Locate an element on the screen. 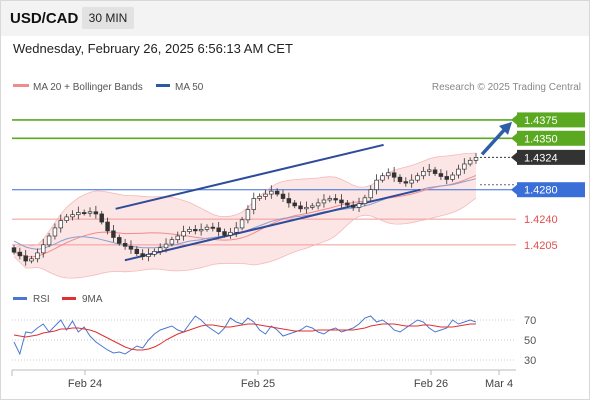 The width and height of the screenshot is (590, 400). pivot-label-box is located at coordinates (551, 190).